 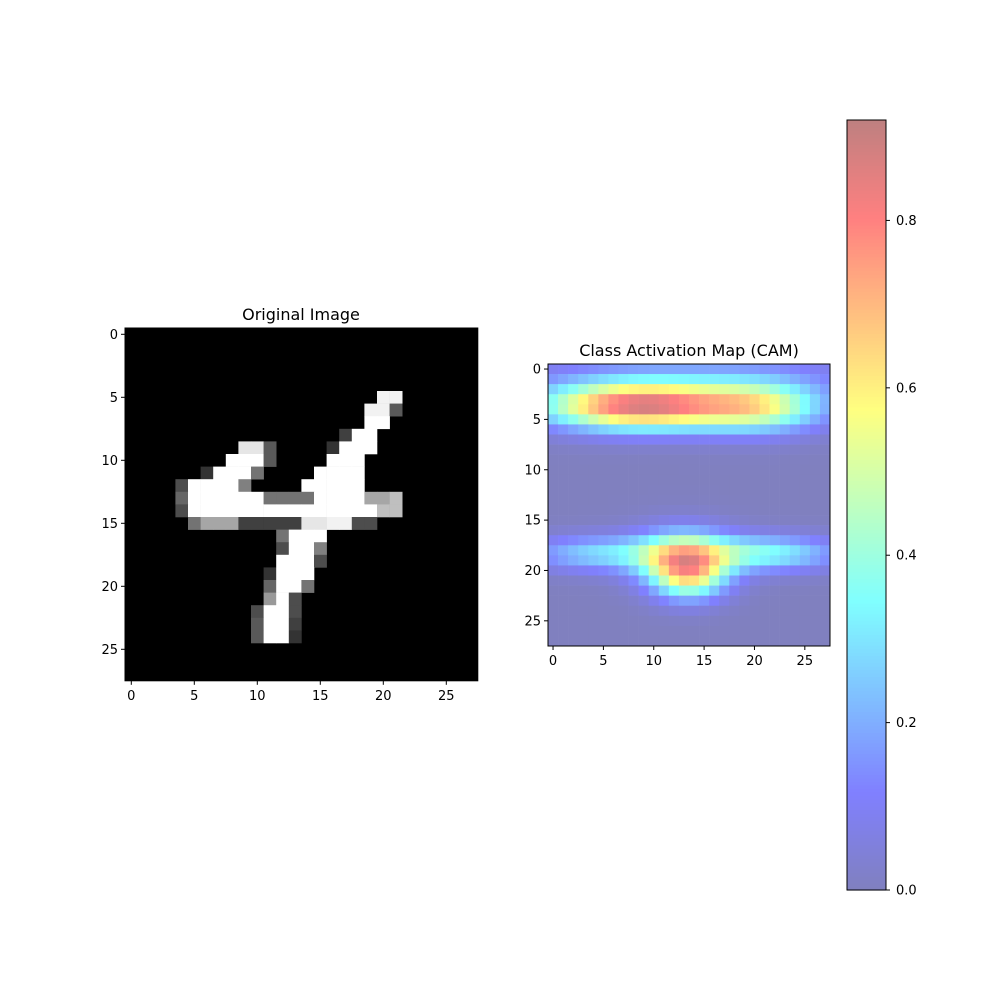 I want to click on cam-y-axis: 0 5 10 15 20 25, so click(x=536, y=496).